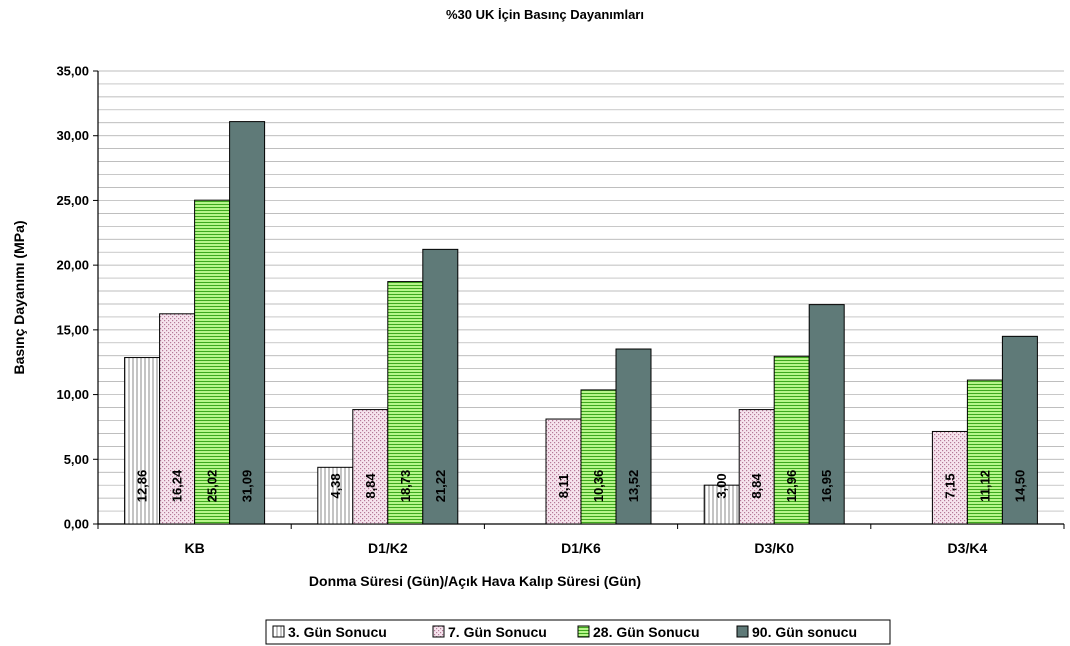 Image resolution: width=1070 pixels, height=646 pixels. What do you see at coordinates (72, 329) in the screenshot?
I see `y-tick-label: 15,00` at bounding box center [72, 329].